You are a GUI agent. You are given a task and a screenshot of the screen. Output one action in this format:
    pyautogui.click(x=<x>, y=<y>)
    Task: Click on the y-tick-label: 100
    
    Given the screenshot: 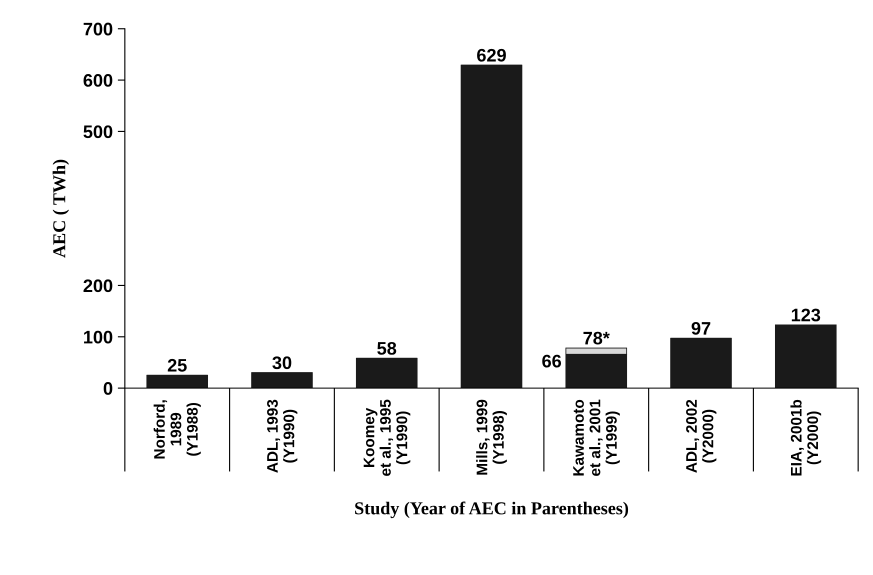 What is the action you would take?
    pyautogui.click(x=98, y=337)
    